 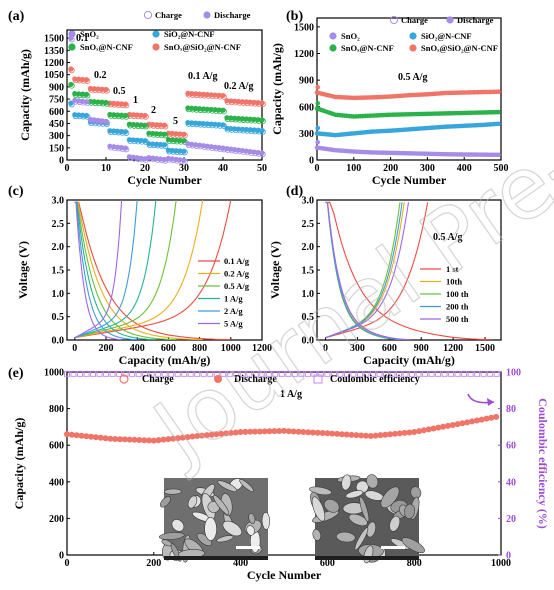 What do you see at coordinates (294, 191) in the screenshot?
I see `panel-label-d: (d)` at bounding box center [294, 191].